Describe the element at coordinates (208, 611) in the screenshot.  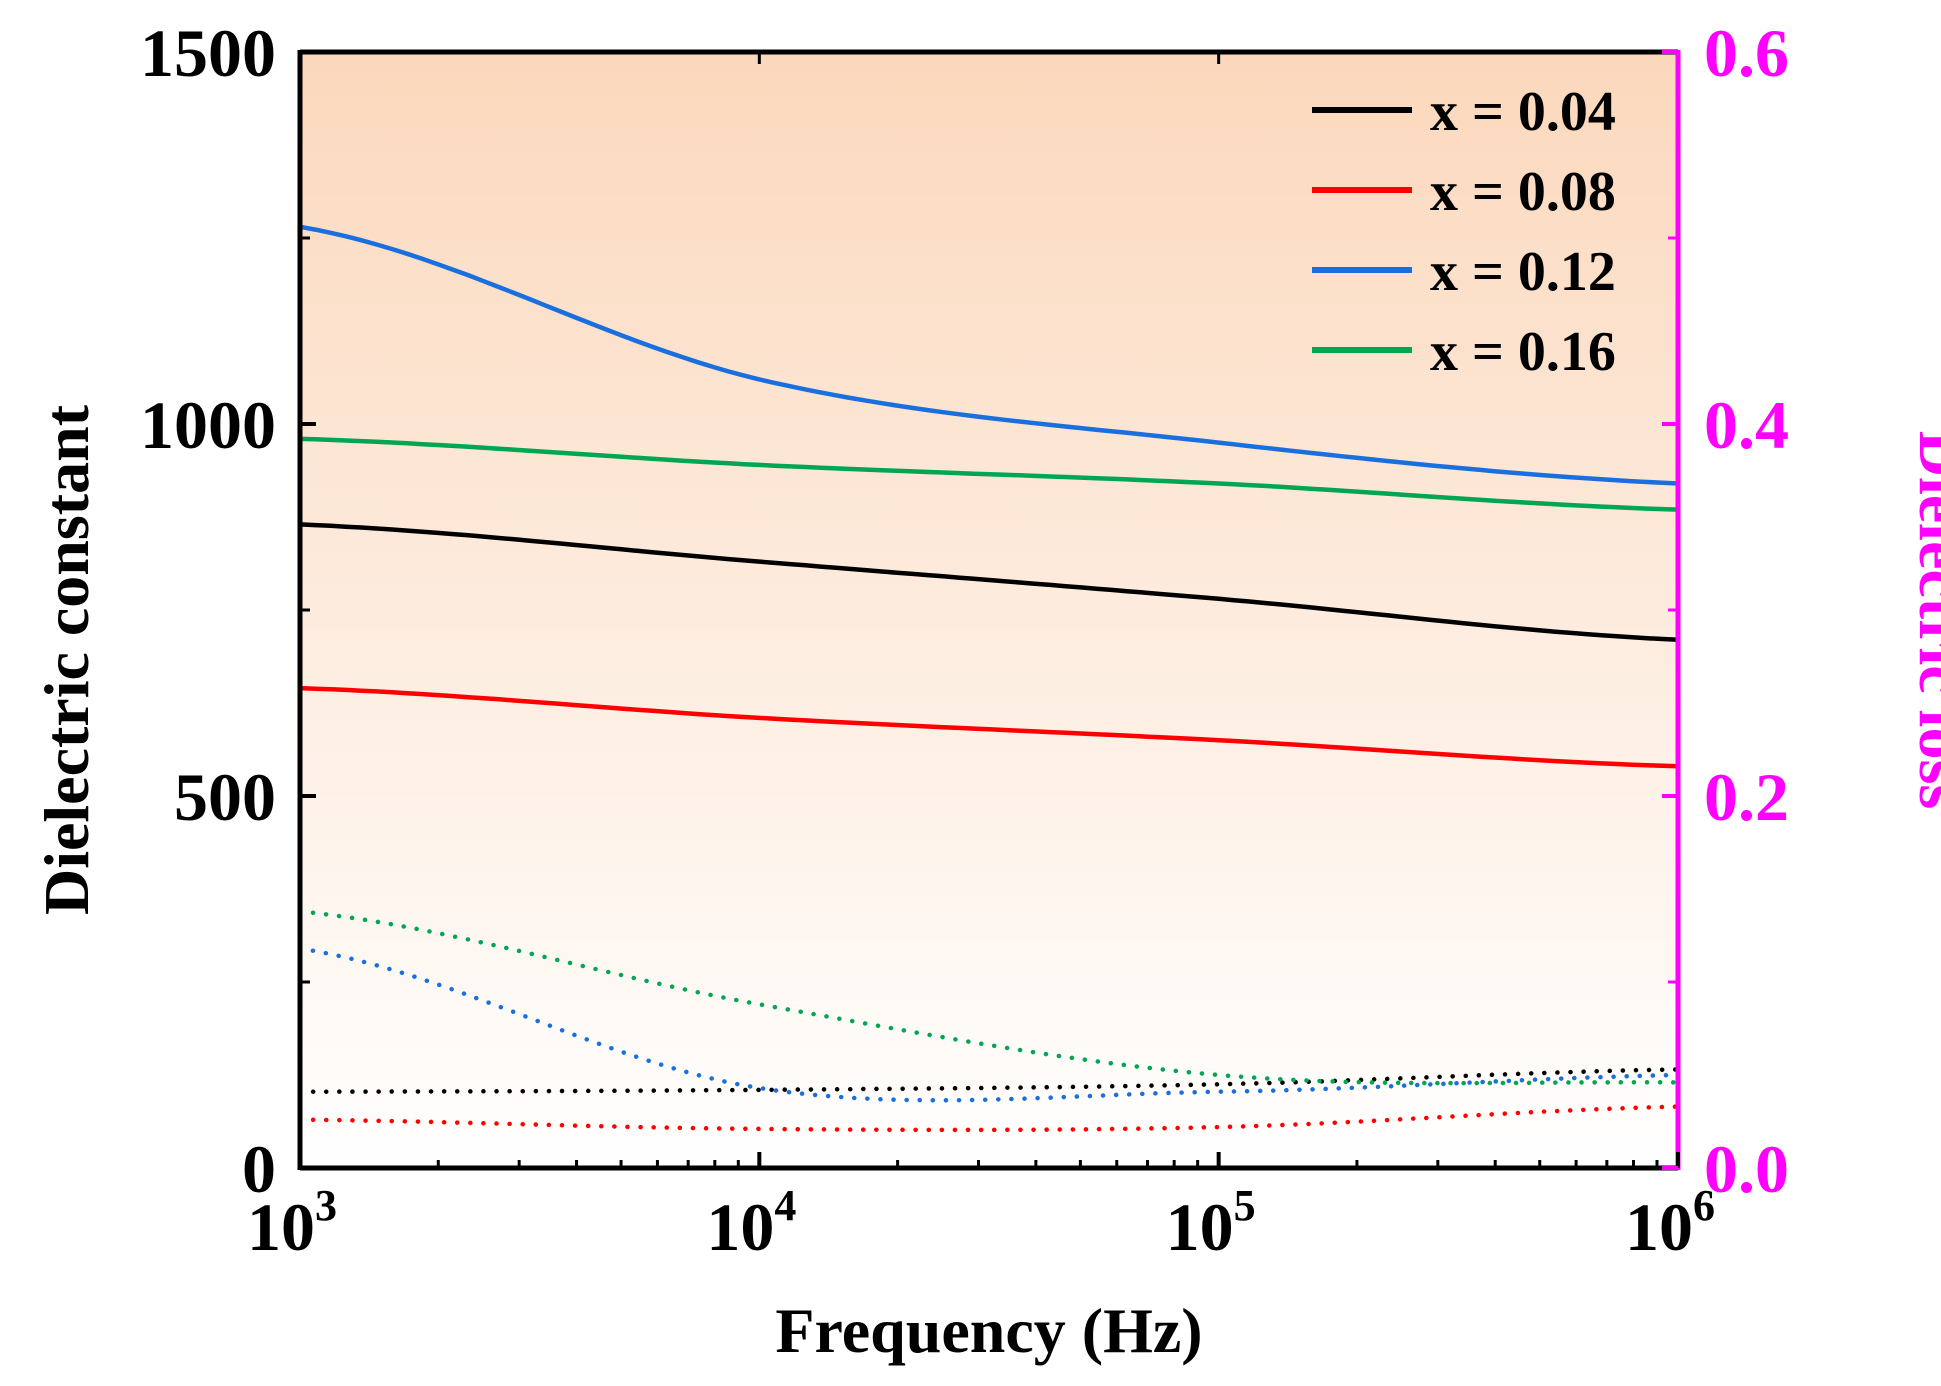
I see `y-tick-labels: 0 500 1000 1500` at that location.